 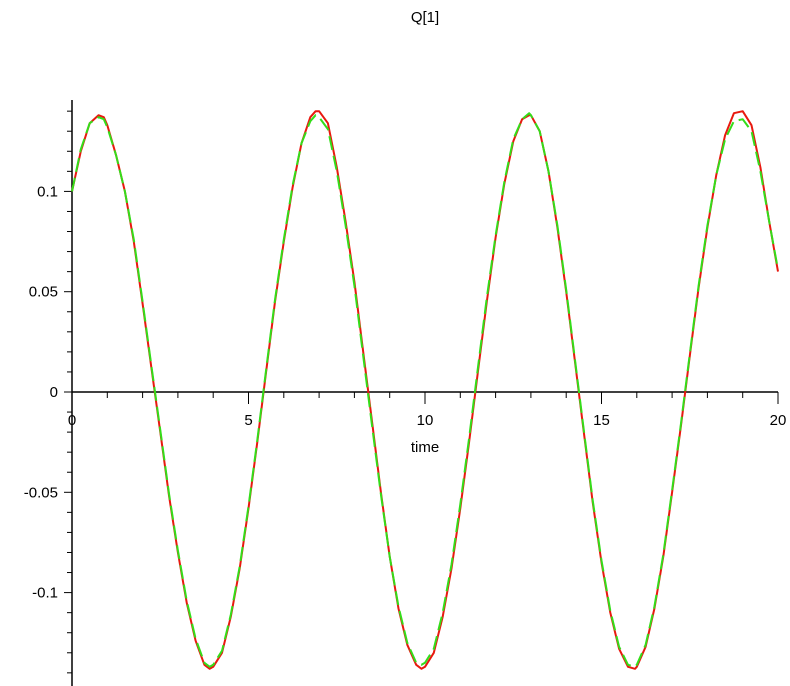 I want to click on y-tick-label: 0.05, so click(x=43, y=292).